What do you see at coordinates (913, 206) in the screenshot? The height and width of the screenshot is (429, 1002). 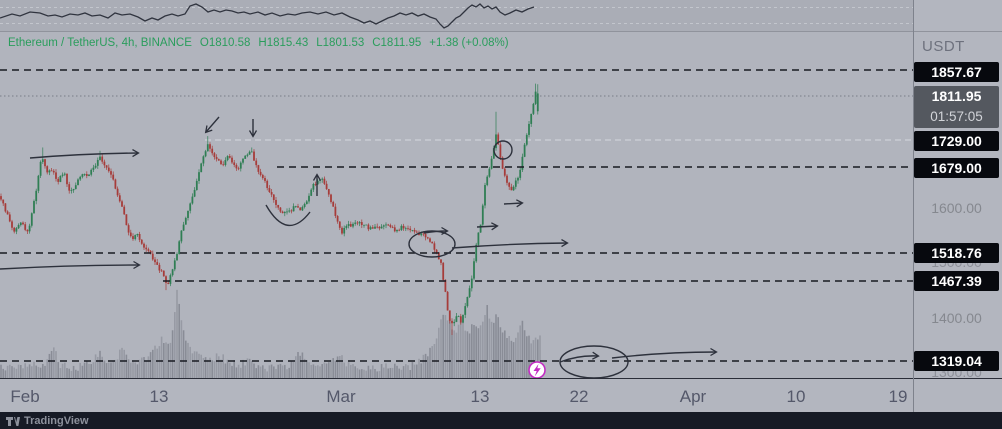 I see `price-axis-border` at bounding box center [913, 206].